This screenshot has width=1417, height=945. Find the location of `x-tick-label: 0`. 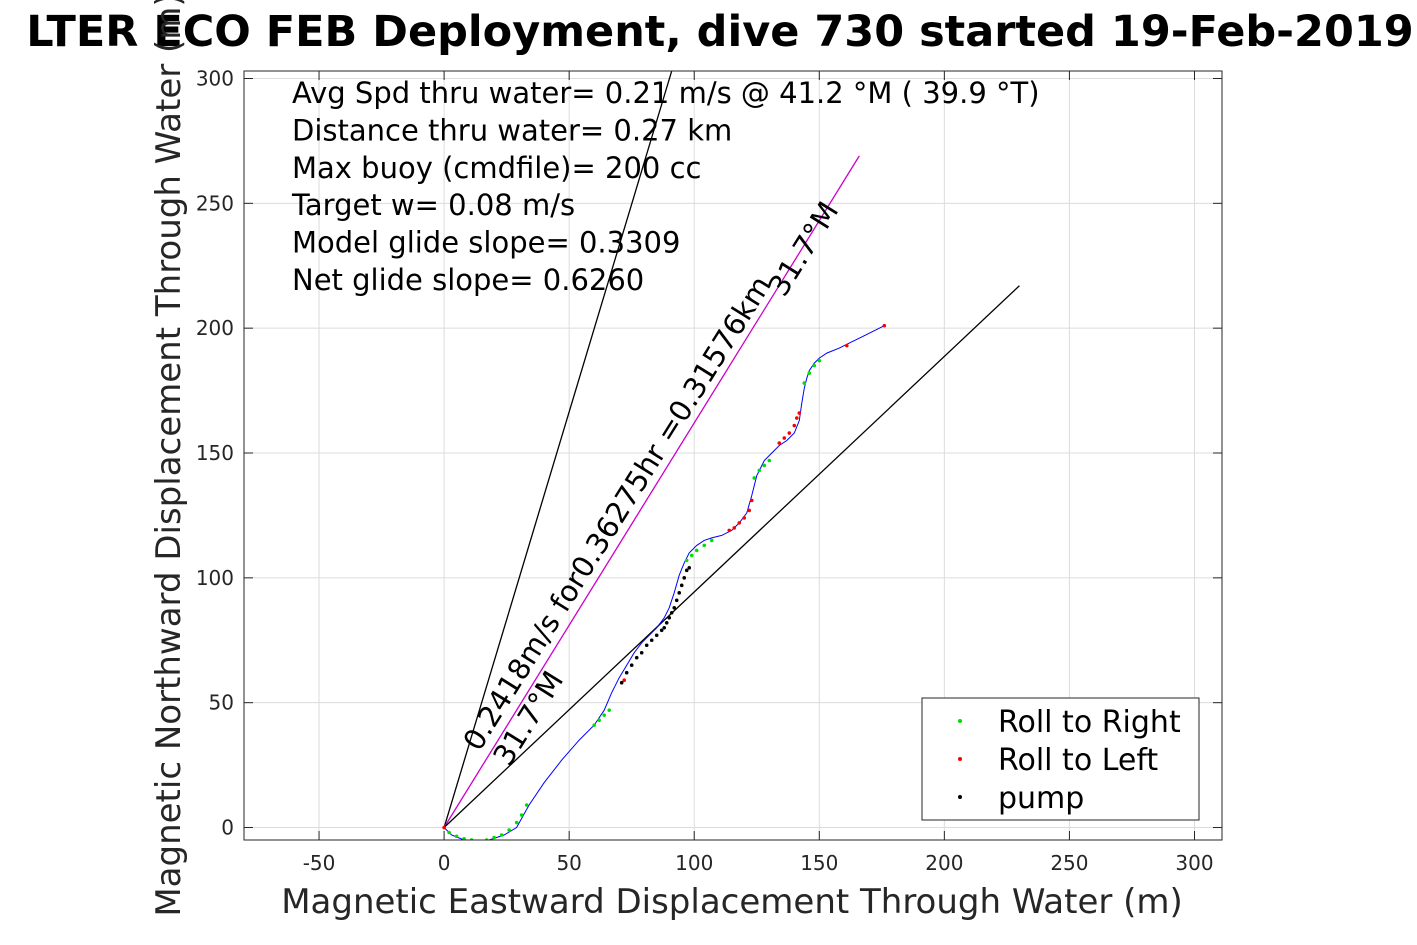

x-tick-label: 0 is located at coordinates (444, 863).